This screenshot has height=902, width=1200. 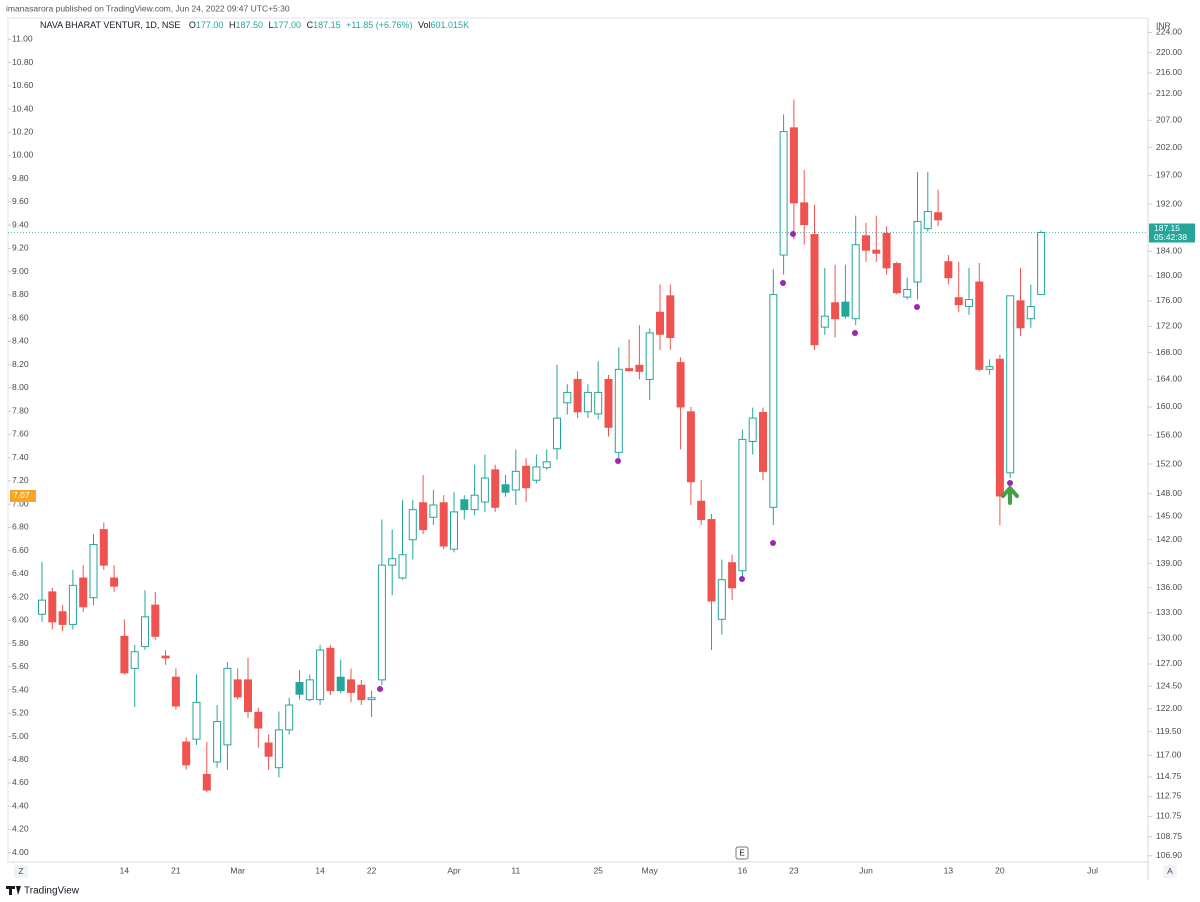 What do you see at coordinates (320, 870) in the screenshot?
I see `x-tick-label: 14` at bounding box center [320, 870].